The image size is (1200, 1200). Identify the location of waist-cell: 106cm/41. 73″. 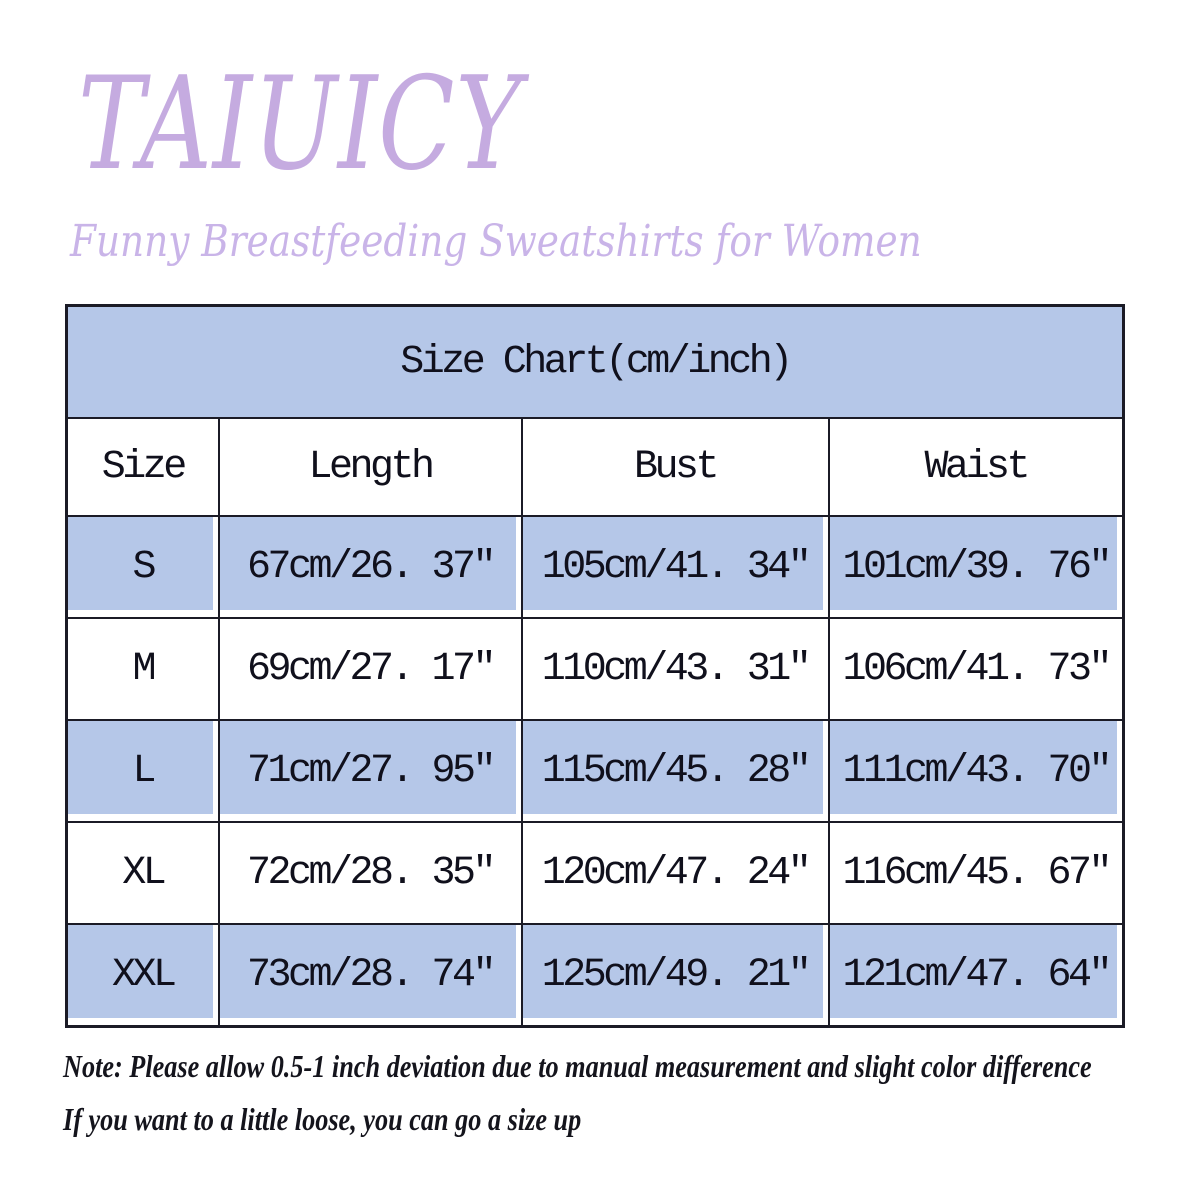
(976, 669).